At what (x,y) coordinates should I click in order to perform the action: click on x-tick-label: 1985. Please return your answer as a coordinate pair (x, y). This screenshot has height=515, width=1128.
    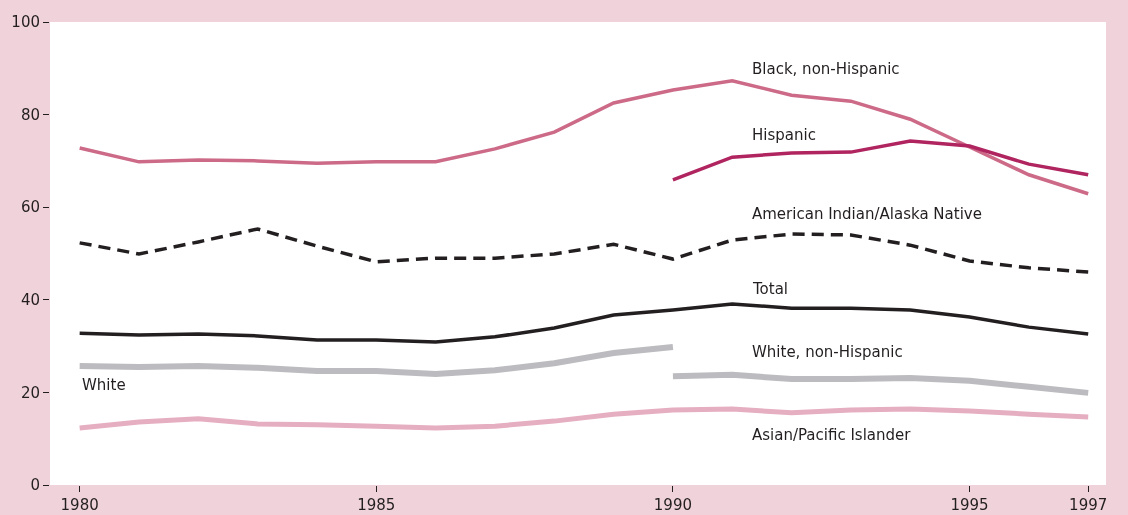
    Looking at the image, I should click on (376, 505).